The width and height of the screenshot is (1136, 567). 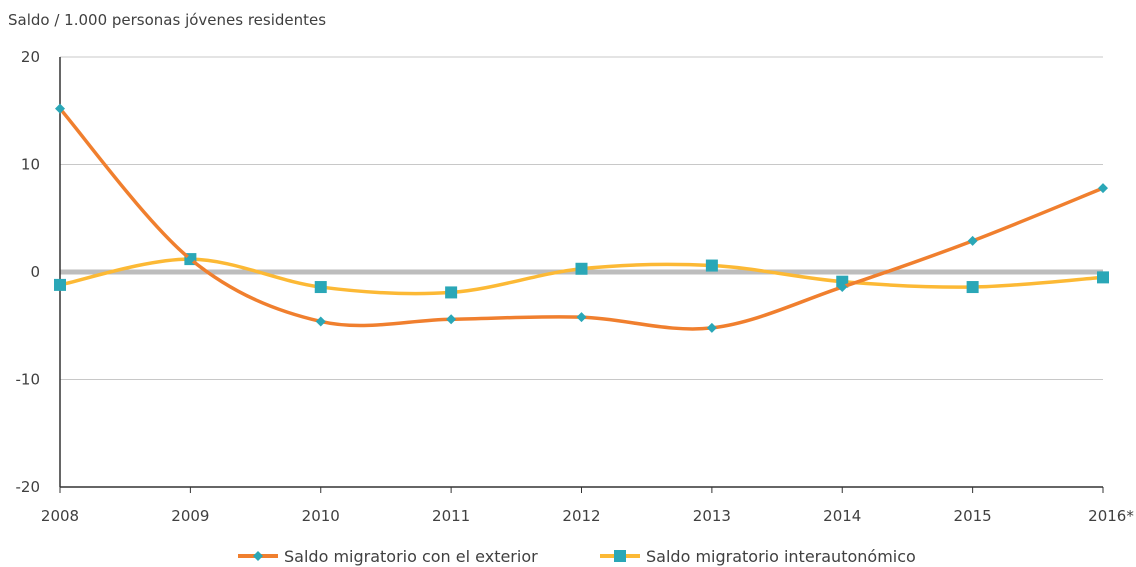 What do you see at coordinates (190, 516) in the screenshot?
I see `x-tick-label: 2009` at bounding box center [190, 516].